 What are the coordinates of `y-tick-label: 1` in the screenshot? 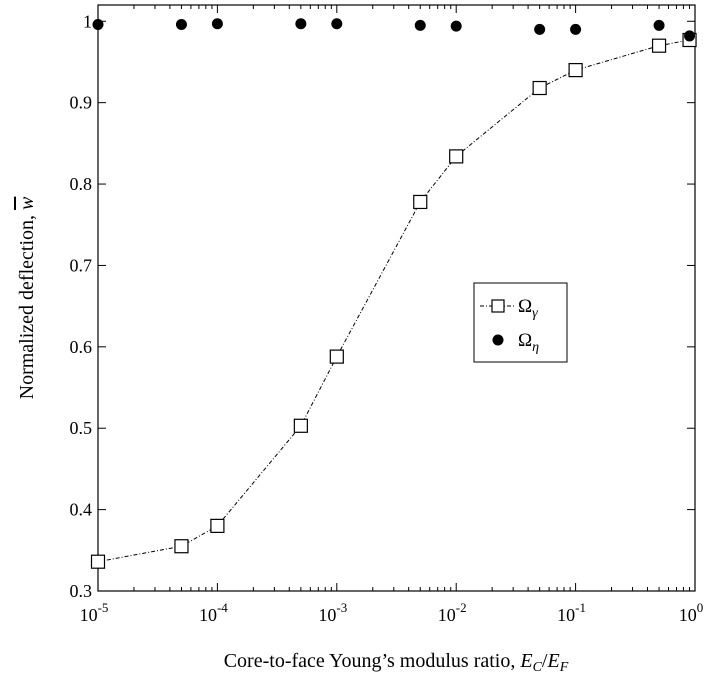 It's located at (87, 21).